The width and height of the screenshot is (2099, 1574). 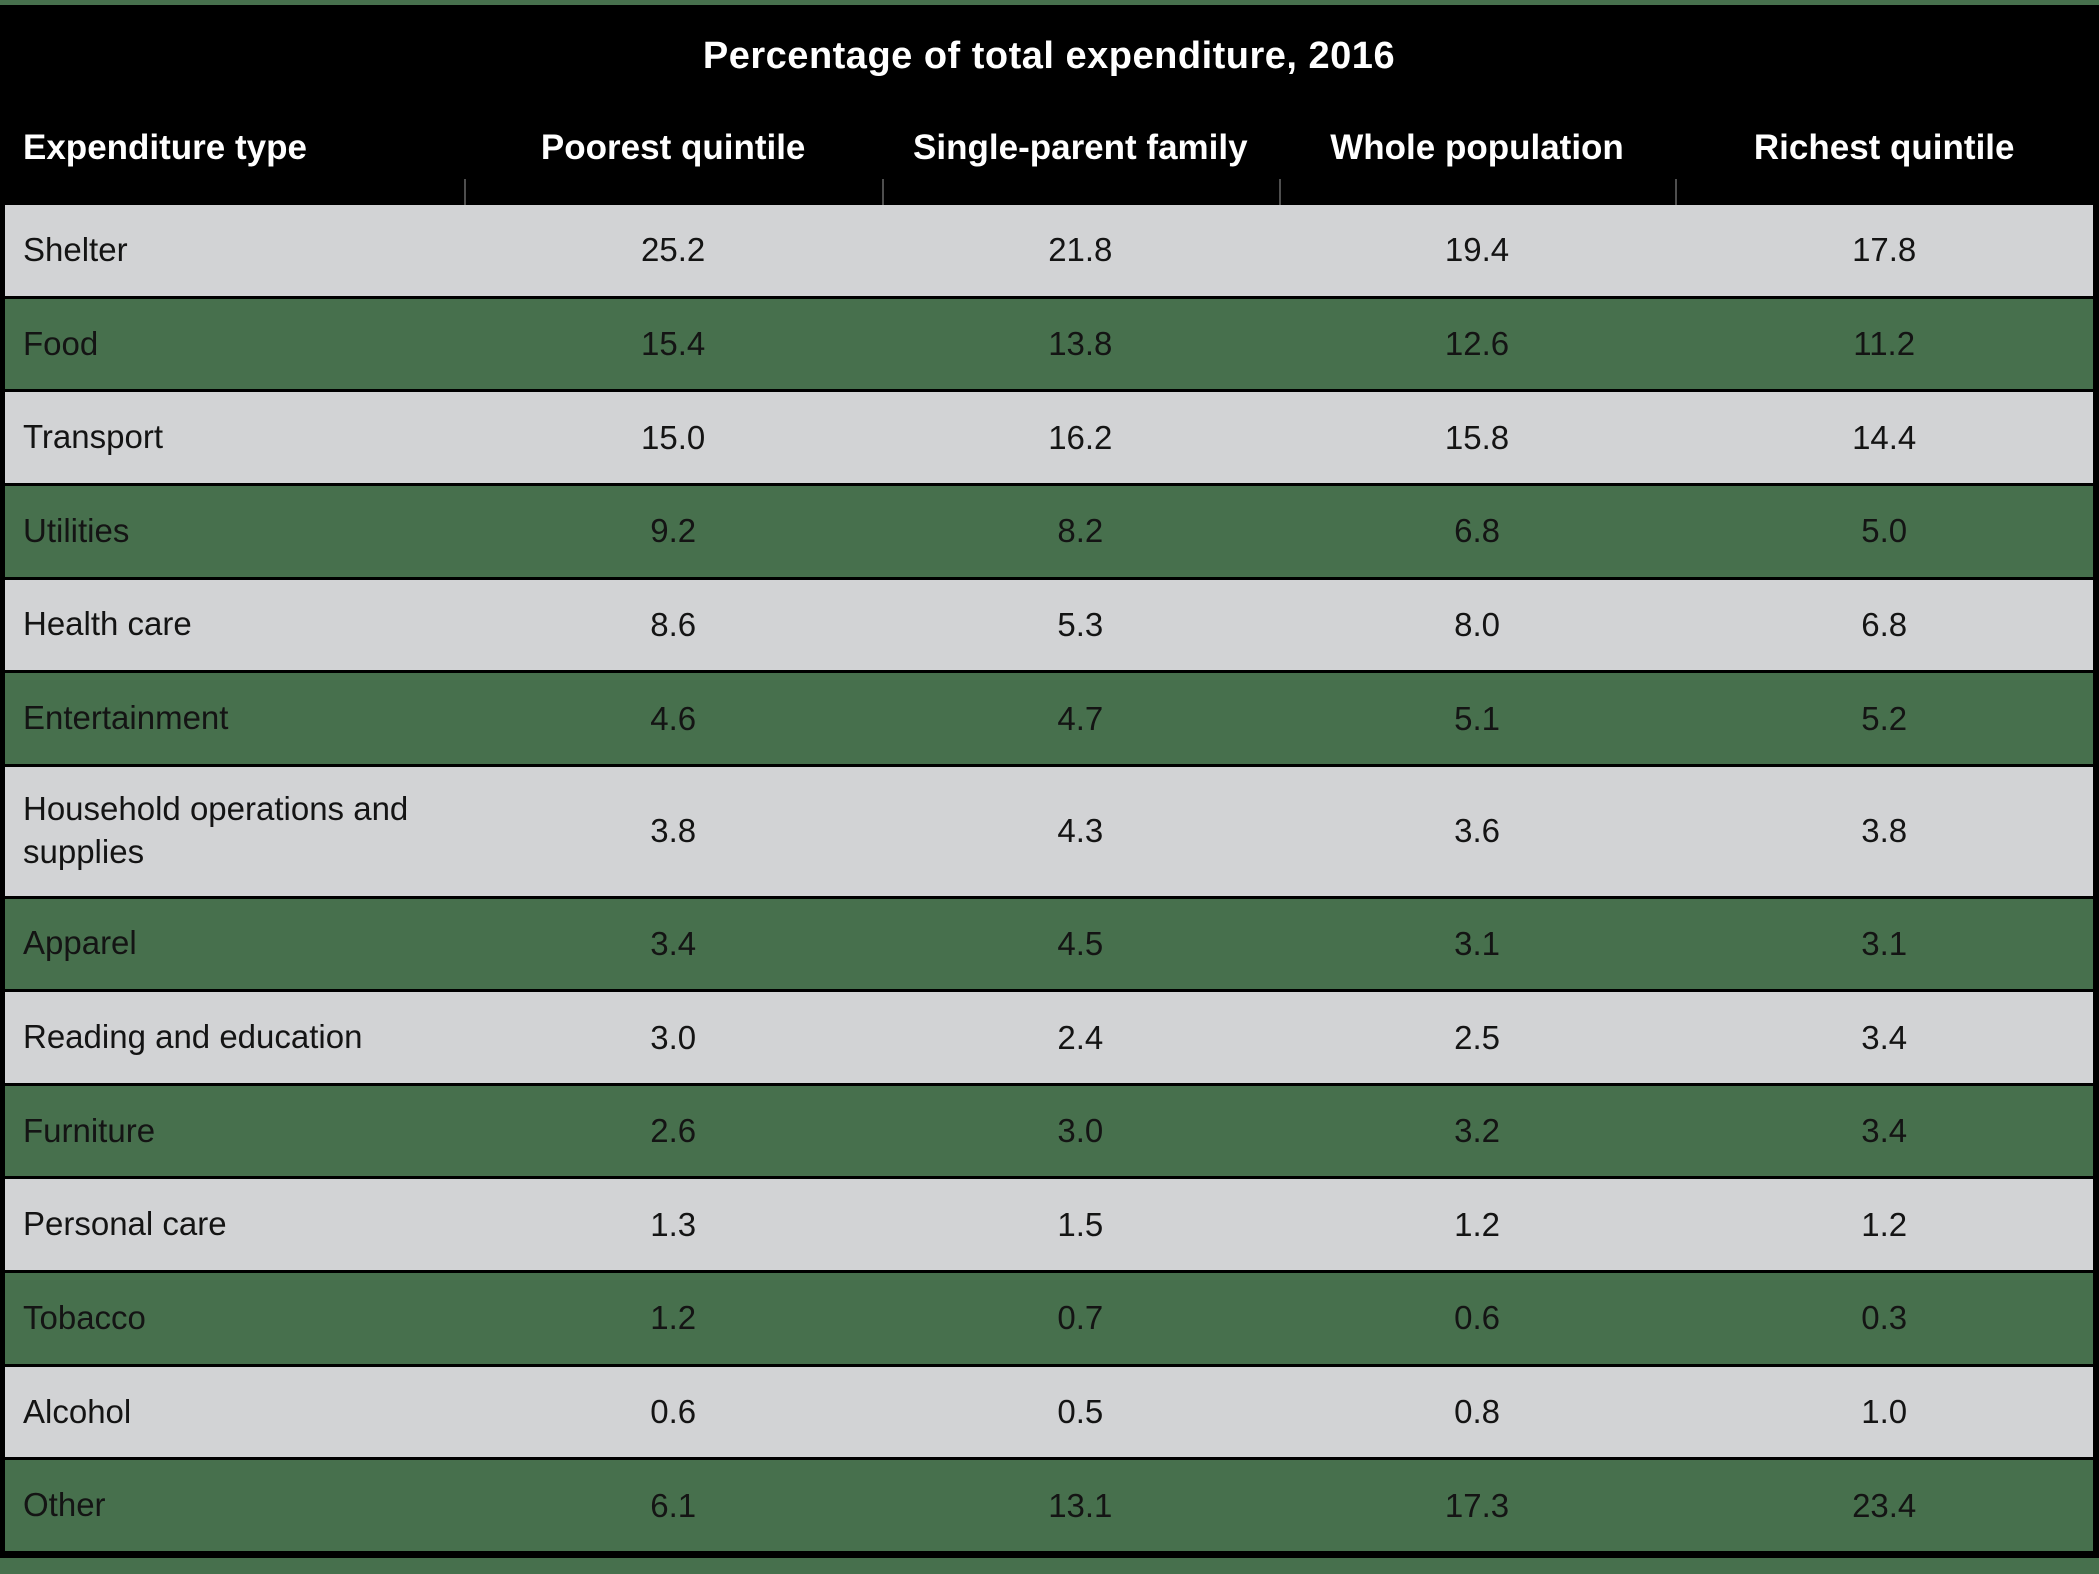 What do you see at coordinates (1477, 718) in the screenshot?
I see `cell-value: 5.1` at bounding box center [1477, 718].